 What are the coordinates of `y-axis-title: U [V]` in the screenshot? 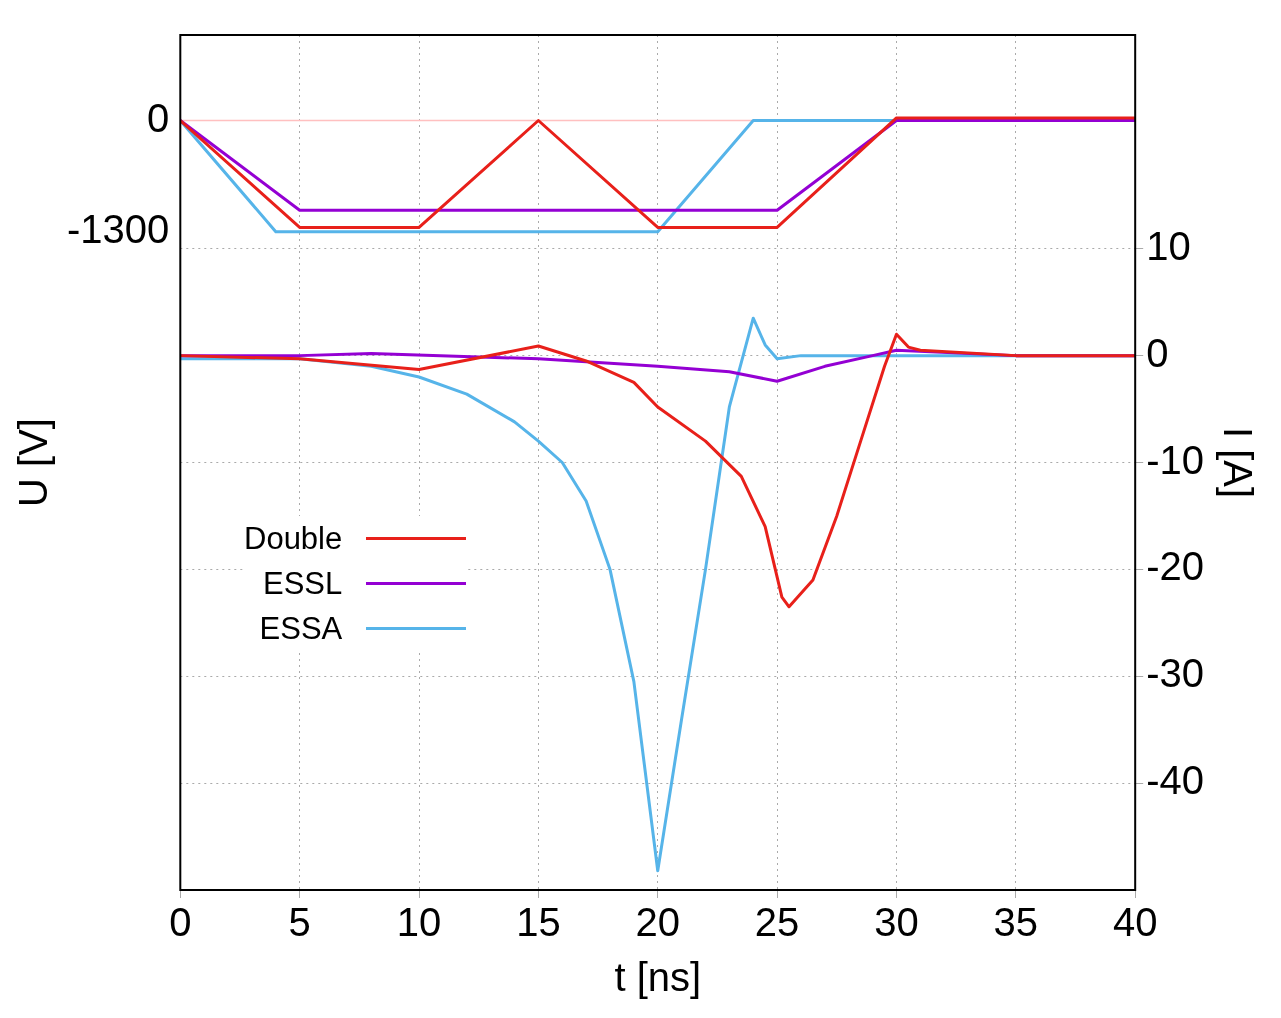 It's located at (33, 462).